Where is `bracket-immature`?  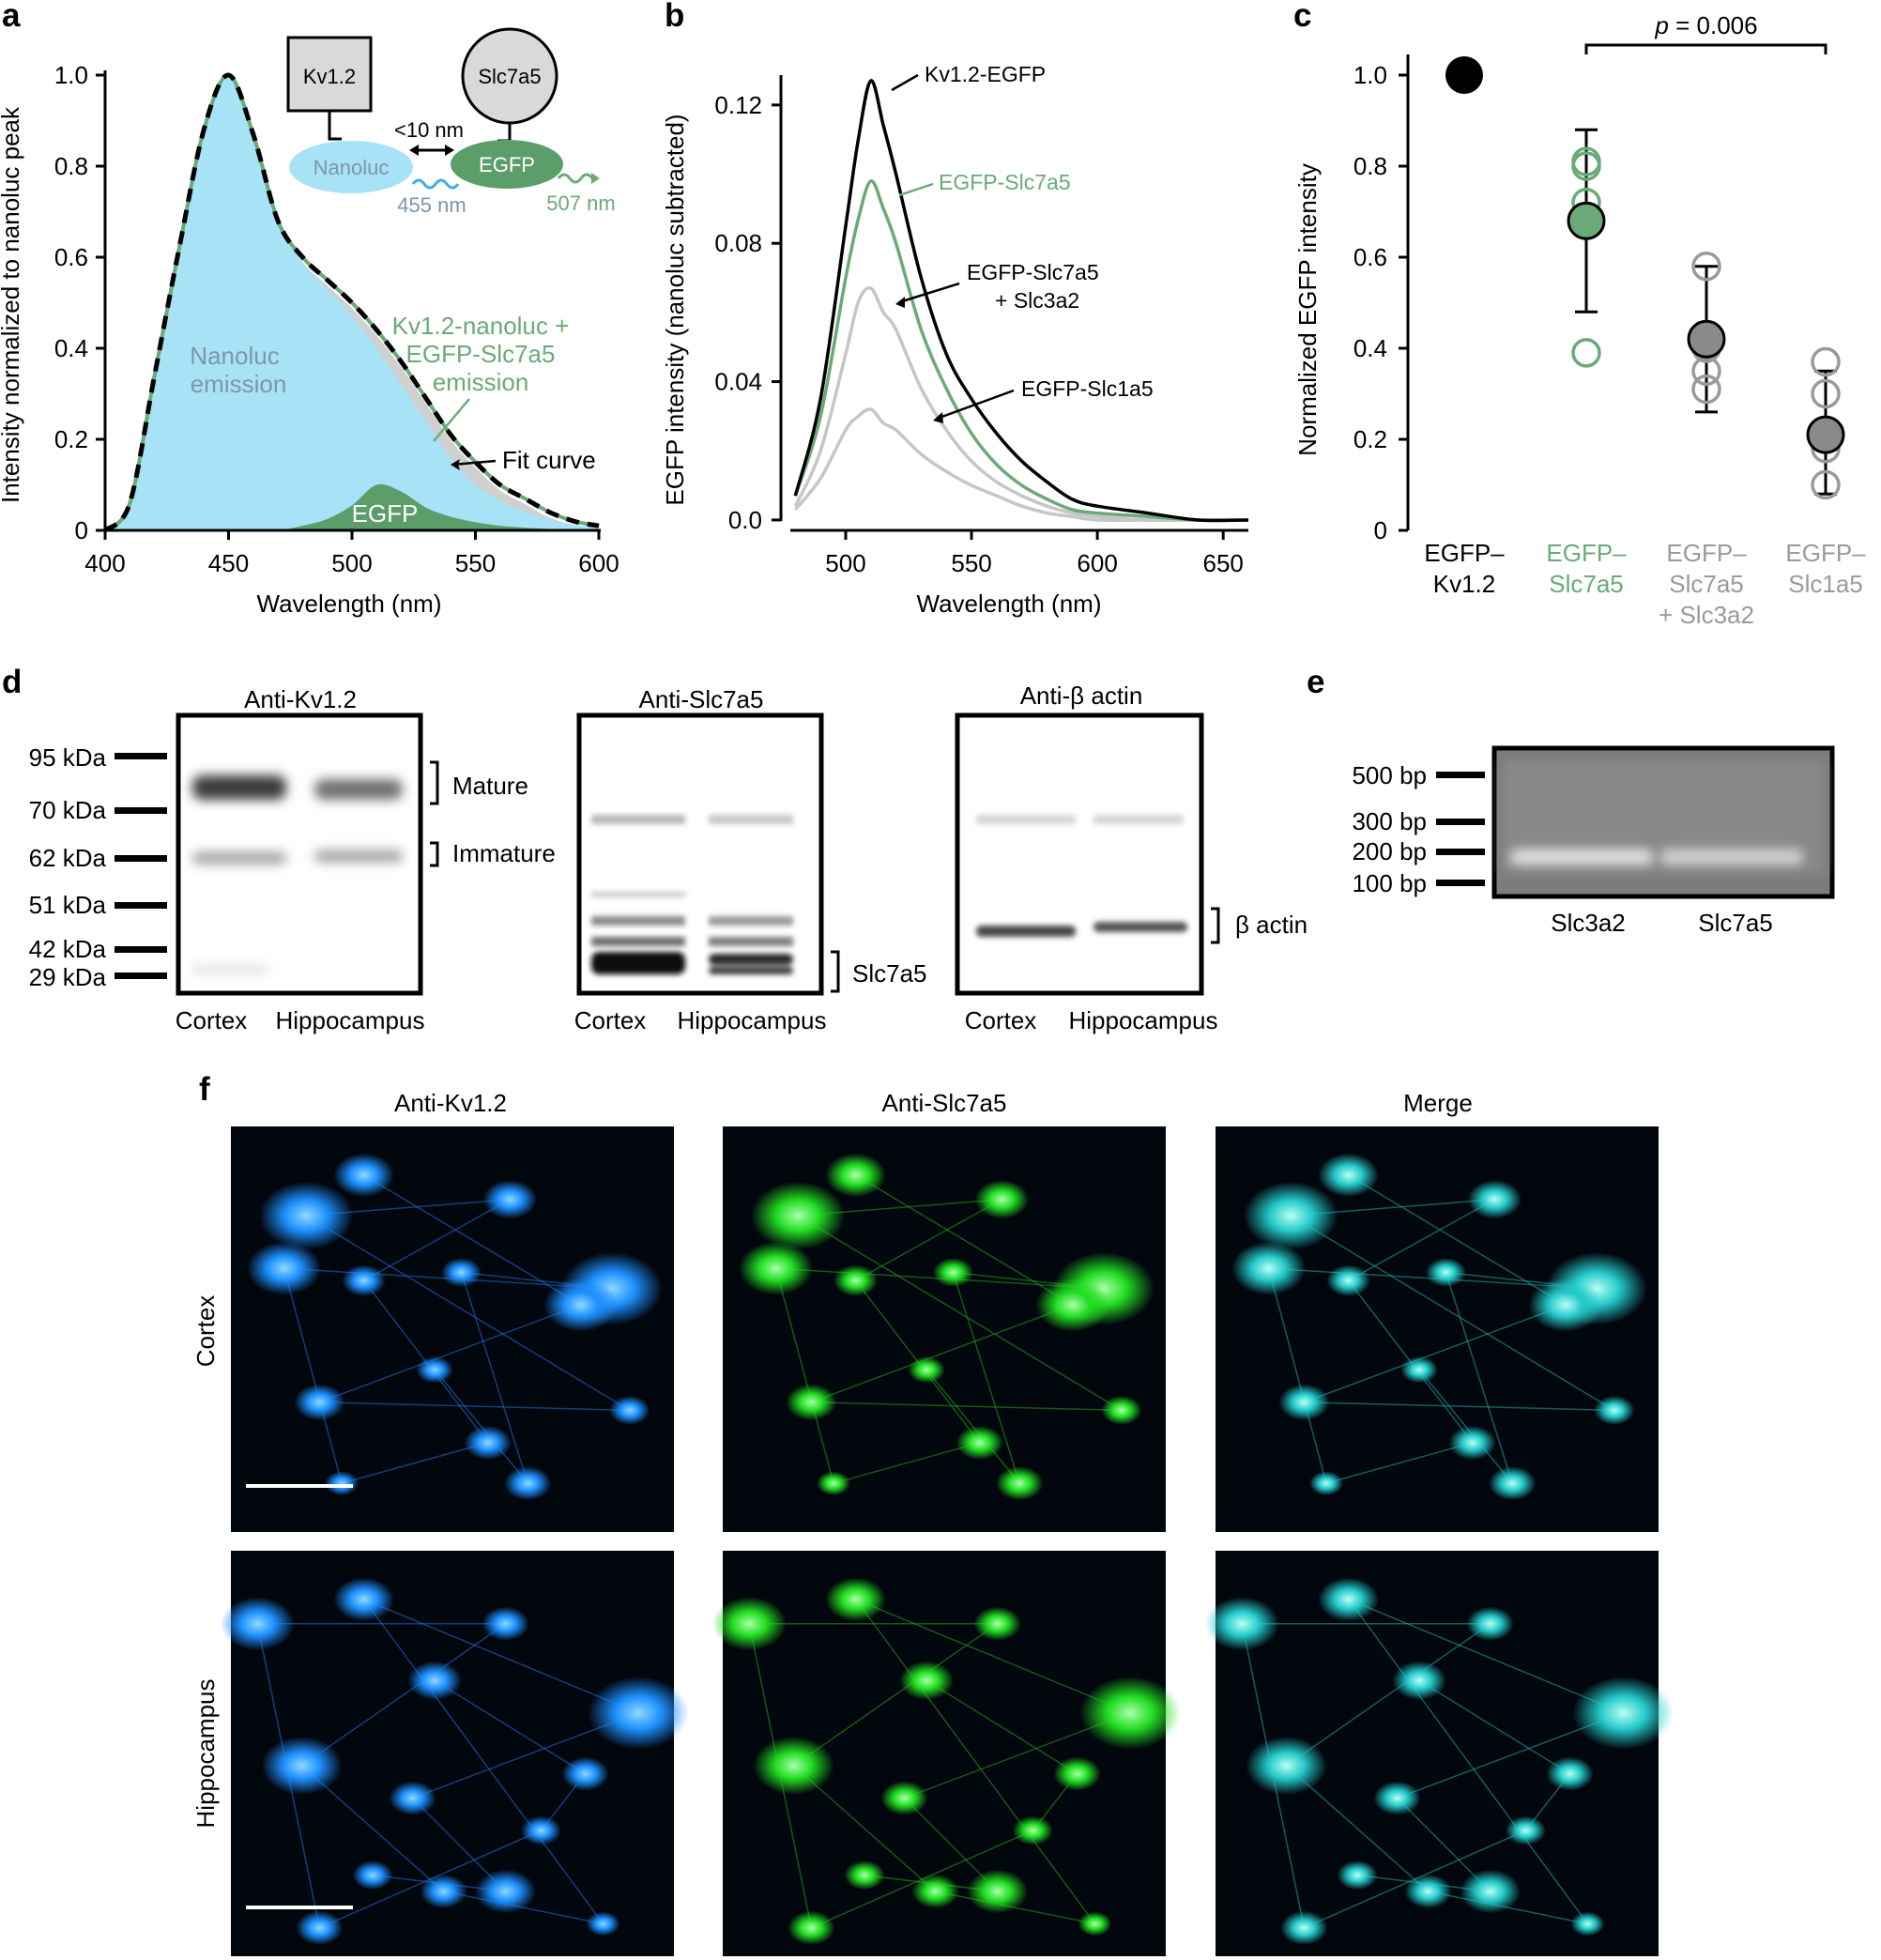 bracket-immature is located at coordinates (434, 854).